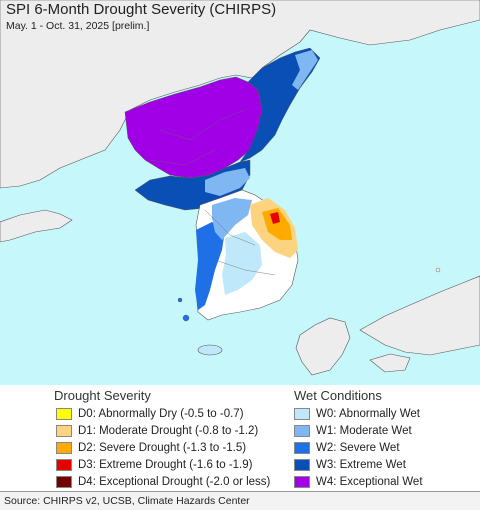 The width and height of the screenshot is (480, 511). What do you see at coordinates (64, 431) in the screenshot?
I see `swatch-d1` at bounding box center [64, 431].